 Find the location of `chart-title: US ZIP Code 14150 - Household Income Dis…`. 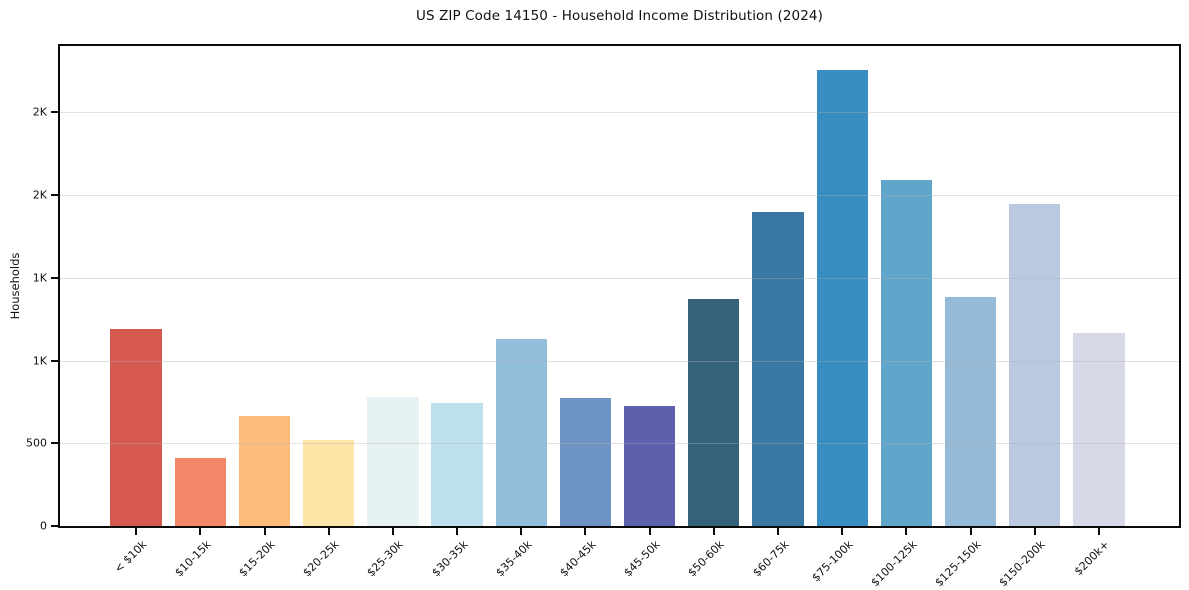

chart-title: US ZIP Code 14150 - Household Income Dis… is located at coordinates (619, 16).